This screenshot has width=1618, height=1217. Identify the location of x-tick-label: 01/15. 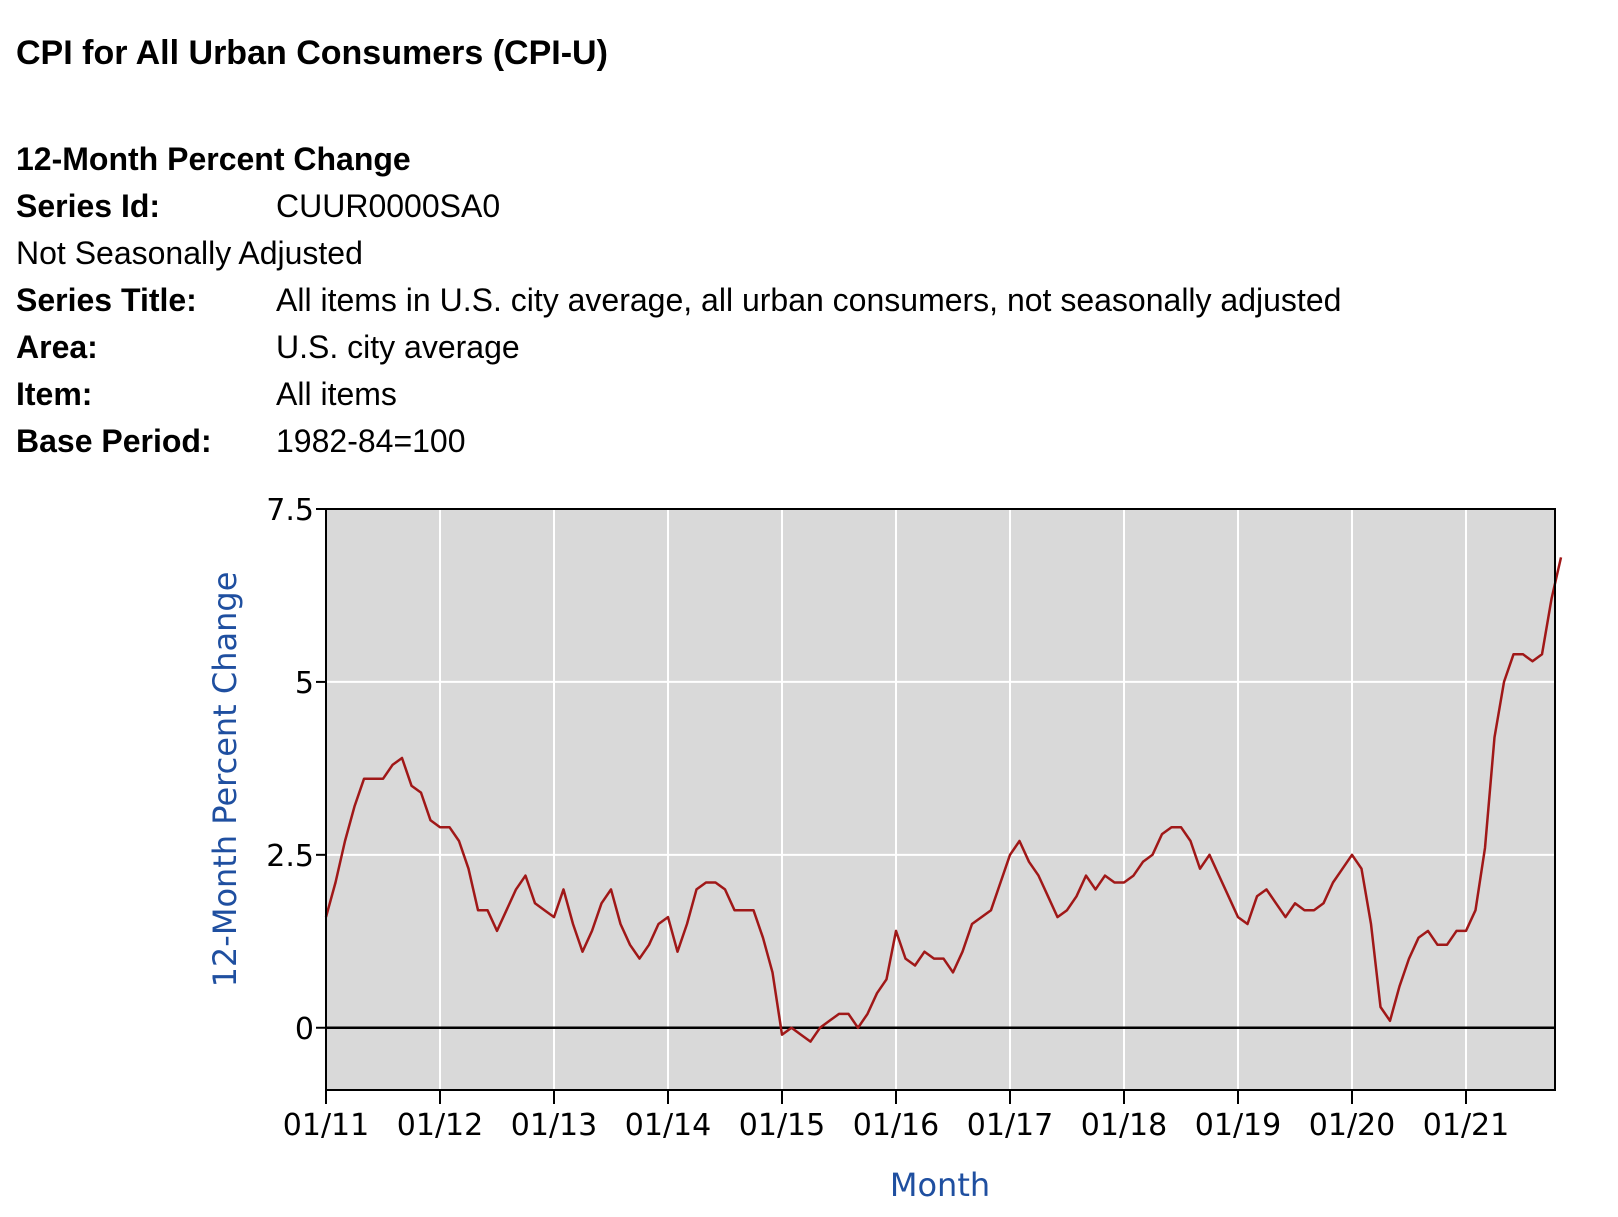
(782, 1125).